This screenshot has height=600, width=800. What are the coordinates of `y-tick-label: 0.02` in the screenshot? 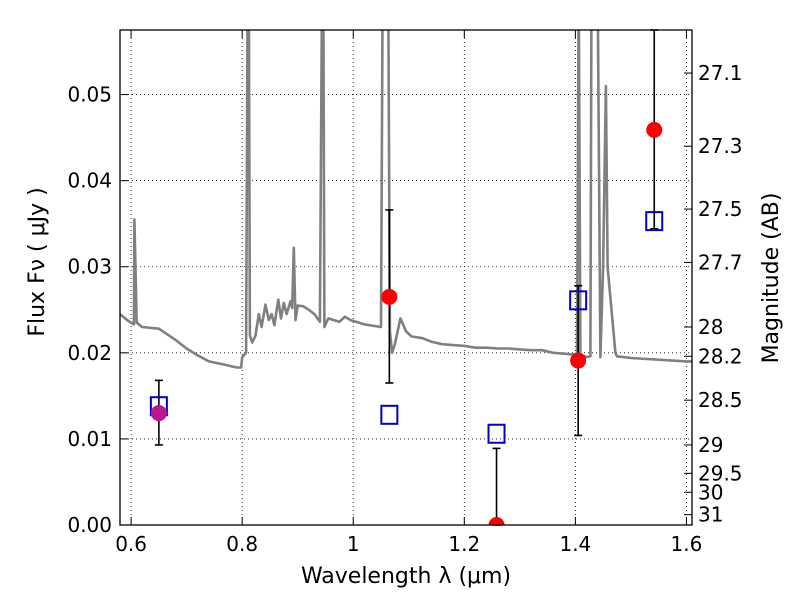 It's located at (89, 353).